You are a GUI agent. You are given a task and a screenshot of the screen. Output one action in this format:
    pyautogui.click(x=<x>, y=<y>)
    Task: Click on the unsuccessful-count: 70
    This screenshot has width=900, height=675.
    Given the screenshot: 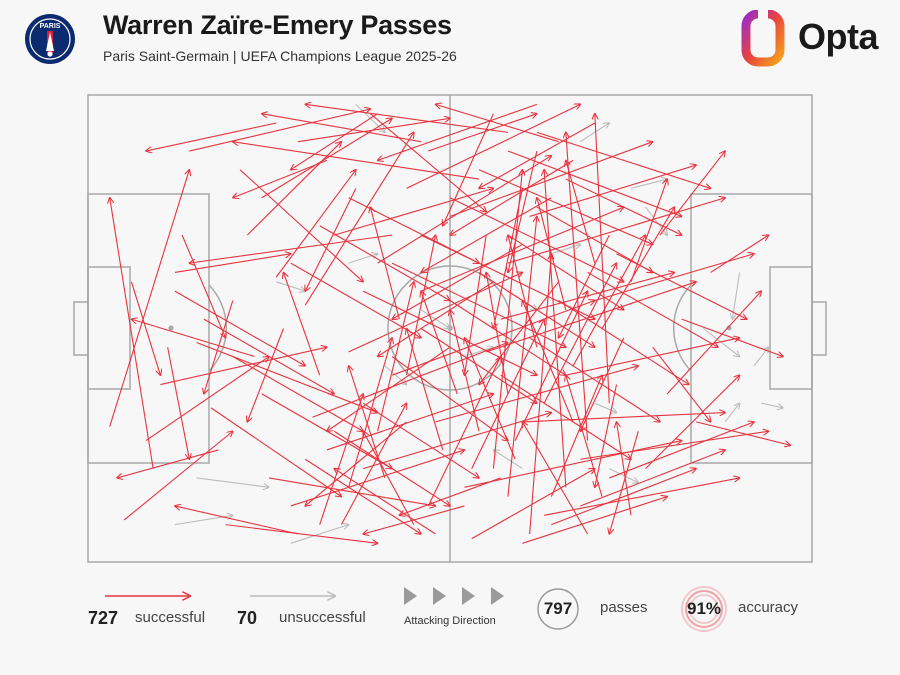 What is the action you would take?
    pyautogui.click(x=247, y=618)
    